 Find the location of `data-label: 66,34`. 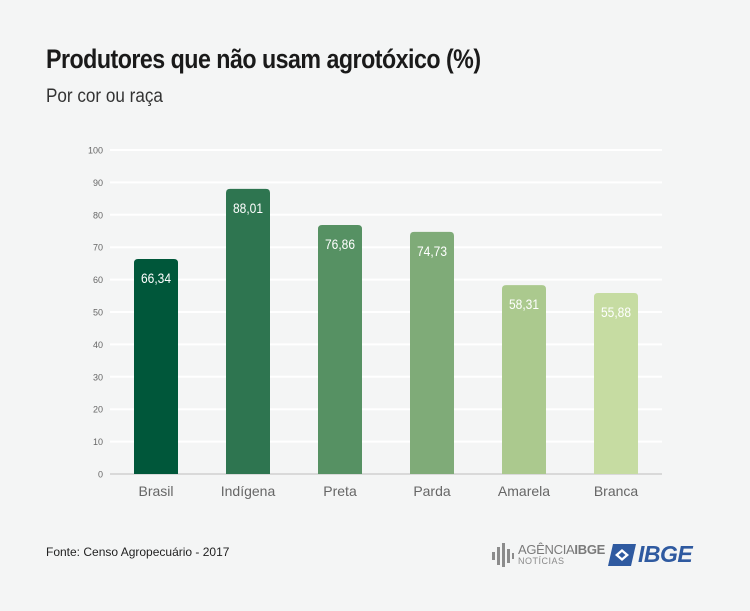

data-label: 66,34 is located at coordinates (156, 278).